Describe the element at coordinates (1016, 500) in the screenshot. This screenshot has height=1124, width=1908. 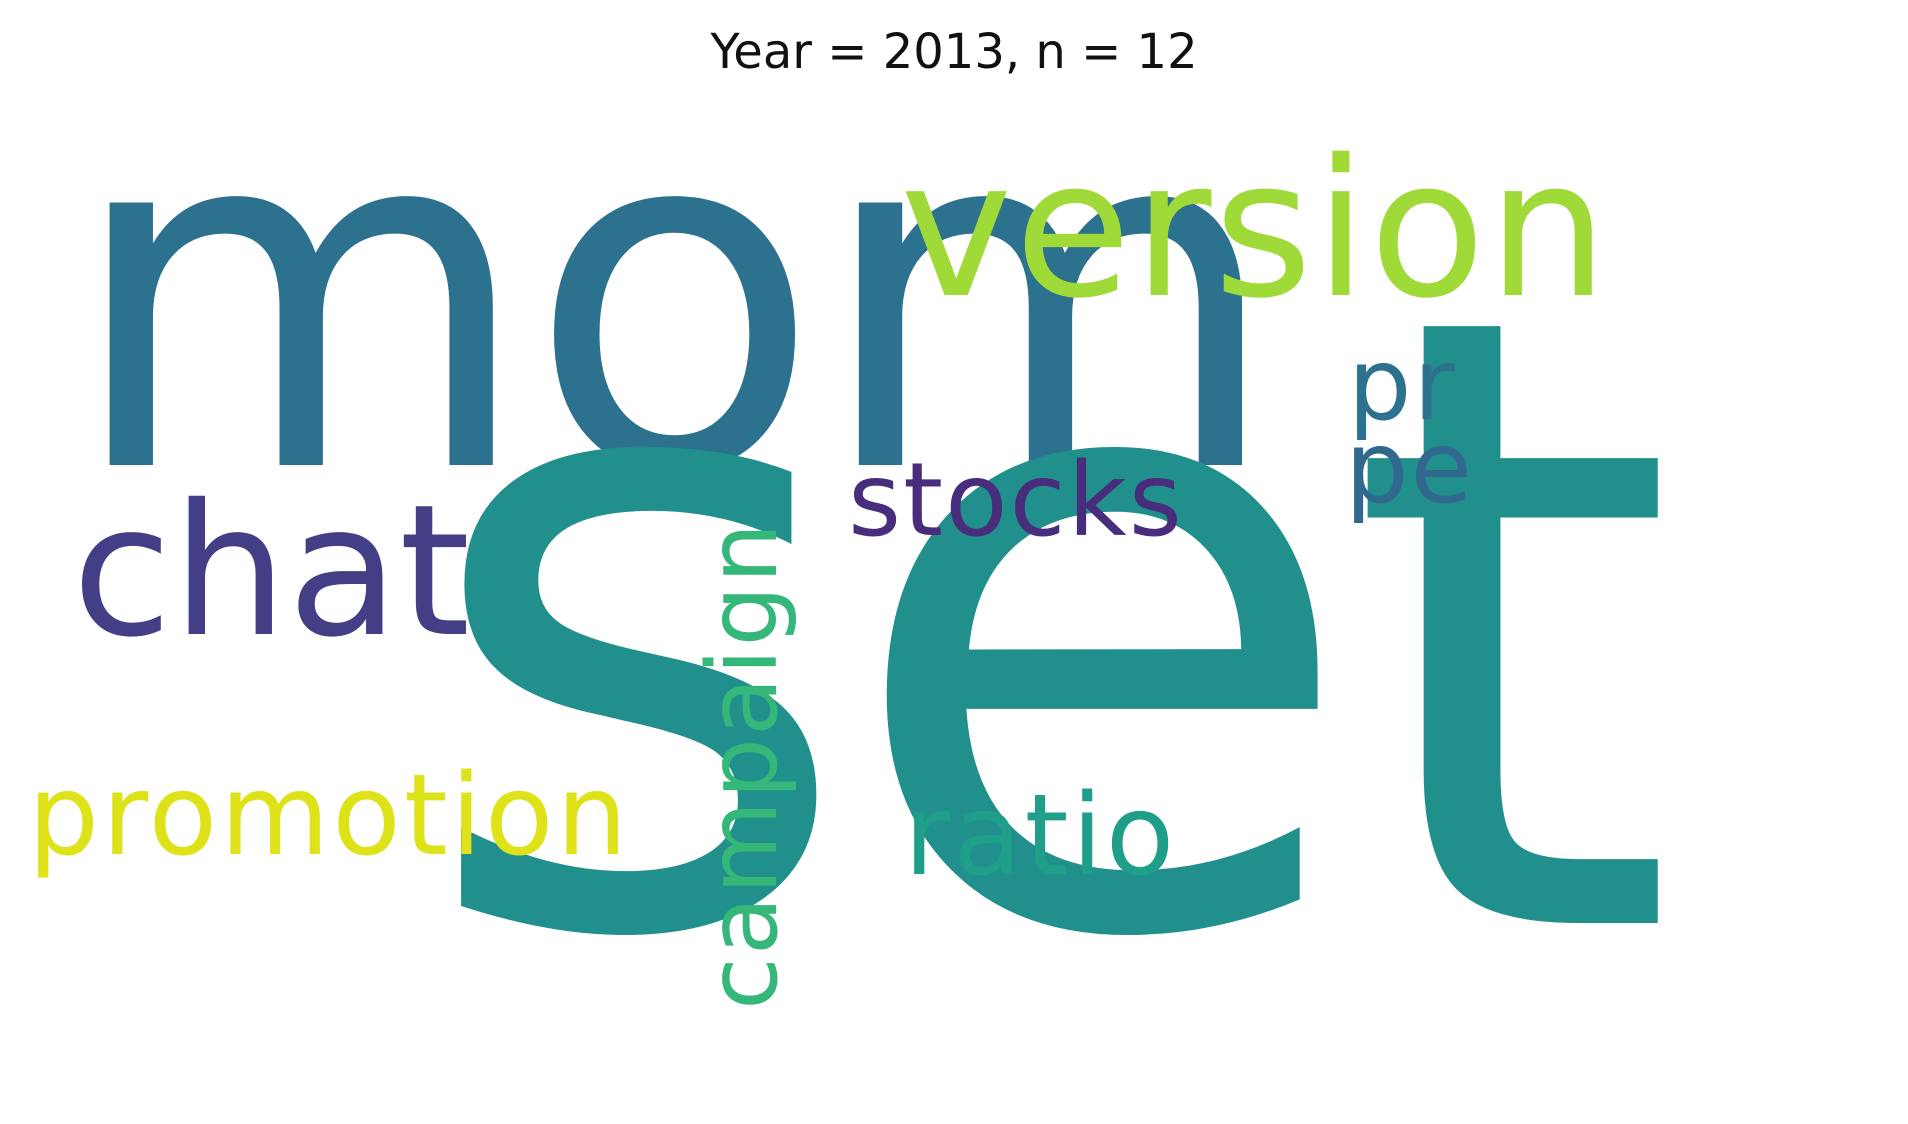
I see `word-stocks: stocks` at that location.